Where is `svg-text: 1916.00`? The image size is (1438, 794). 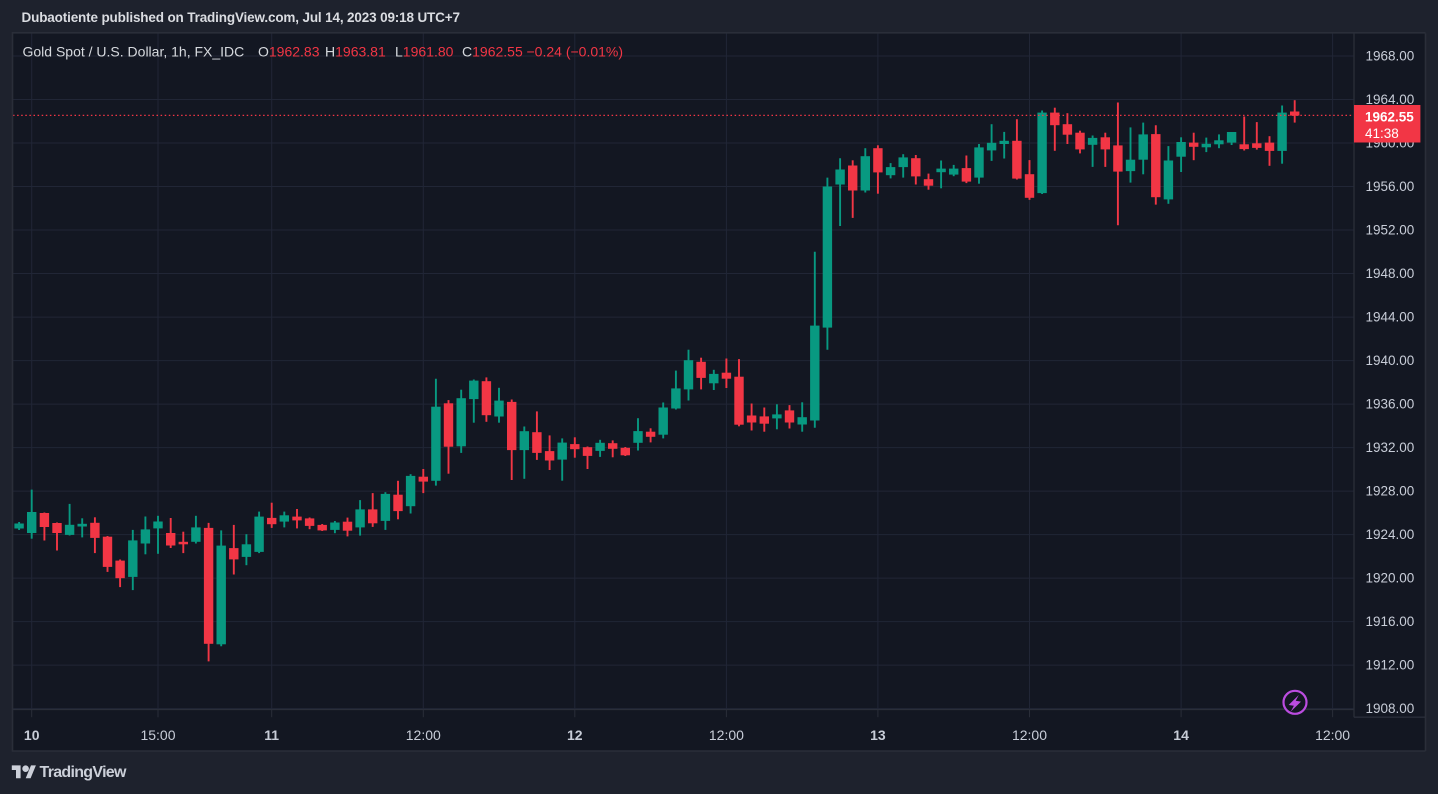 svg-text: 1916.00 is located at coordinates (1389, 621).